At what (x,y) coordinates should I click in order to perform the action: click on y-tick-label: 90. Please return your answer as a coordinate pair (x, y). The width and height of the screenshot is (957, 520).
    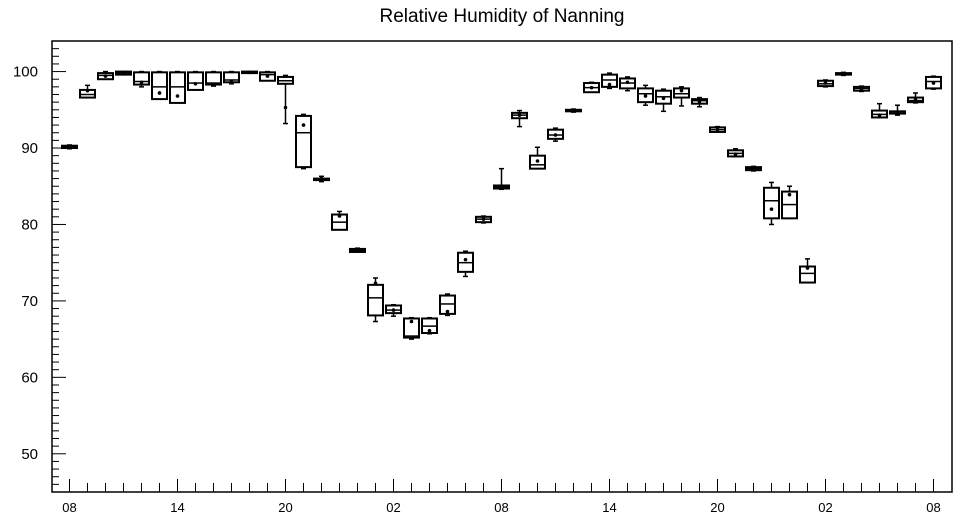
    Looking at the image, I should click on (29, 148).